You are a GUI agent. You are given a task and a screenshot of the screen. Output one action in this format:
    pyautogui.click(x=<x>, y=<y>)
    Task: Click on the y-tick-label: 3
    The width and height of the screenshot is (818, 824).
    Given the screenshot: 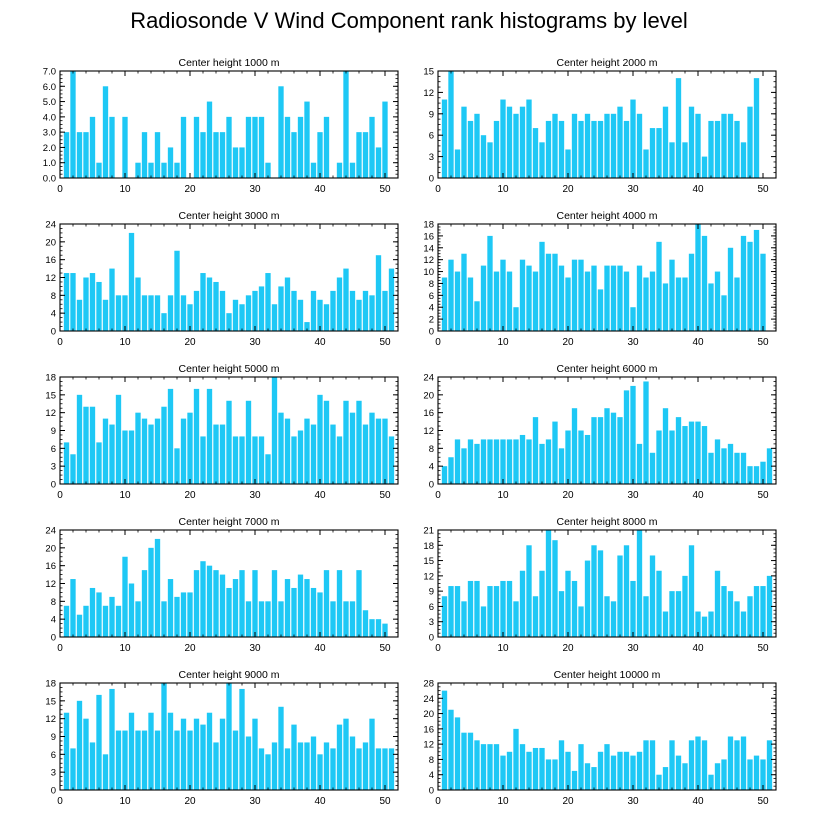 What is the action you would take?
    pyautogui.click(x=53, y=467)
    